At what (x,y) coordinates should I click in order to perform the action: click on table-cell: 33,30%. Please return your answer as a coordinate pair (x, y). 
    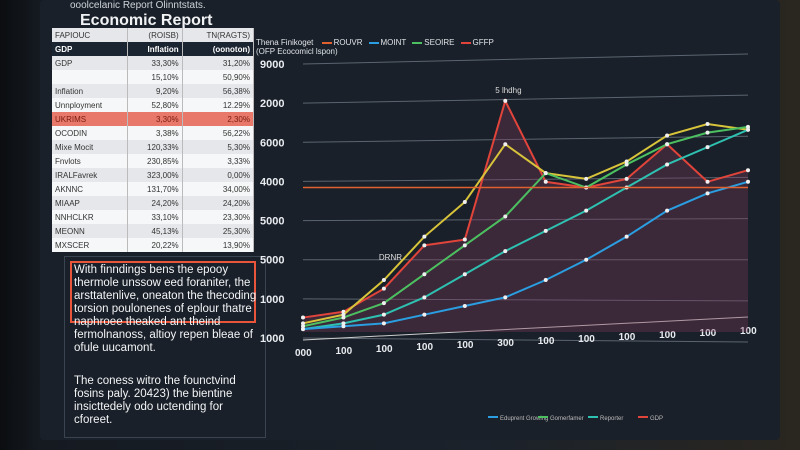
    Looking at the image, I should click on (155, 63).